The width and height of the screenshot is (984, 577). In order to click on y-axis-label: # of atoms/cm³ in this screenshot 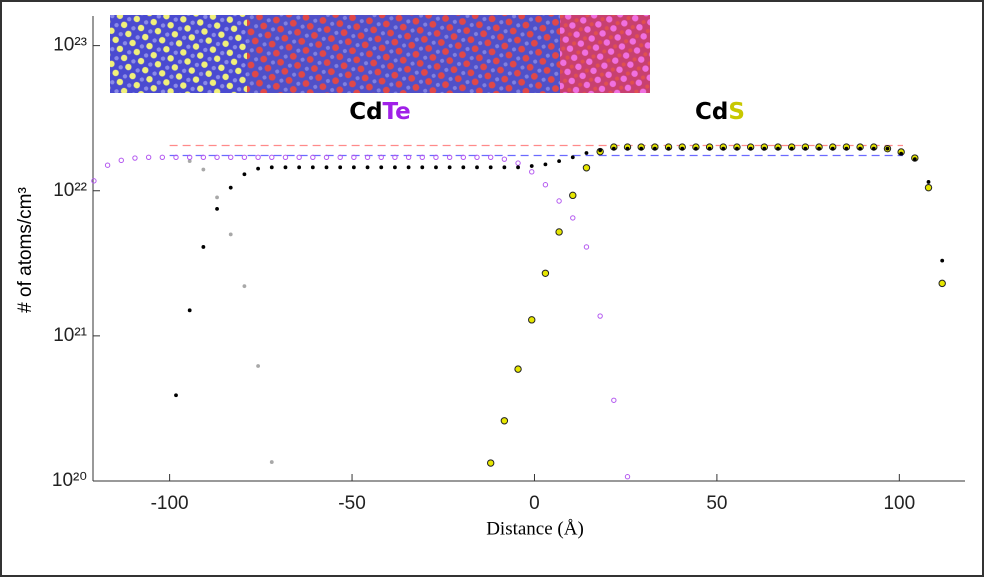, I will do `click(25, 250)`.